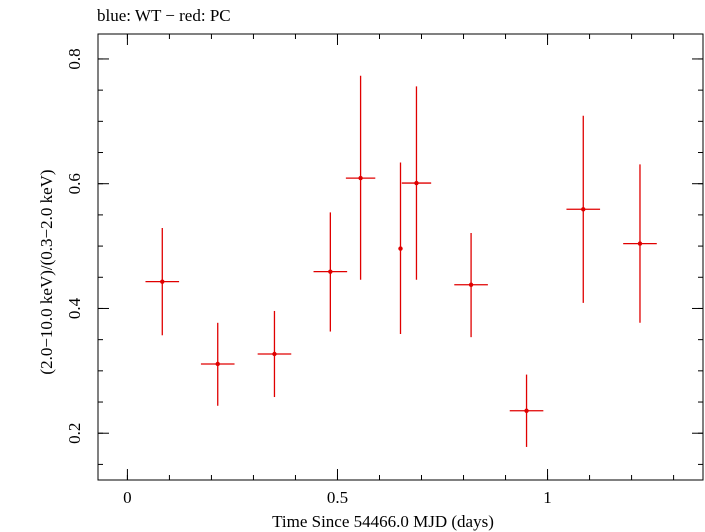  I want to click on y-tick-label: 0.6, so click(74, 183).